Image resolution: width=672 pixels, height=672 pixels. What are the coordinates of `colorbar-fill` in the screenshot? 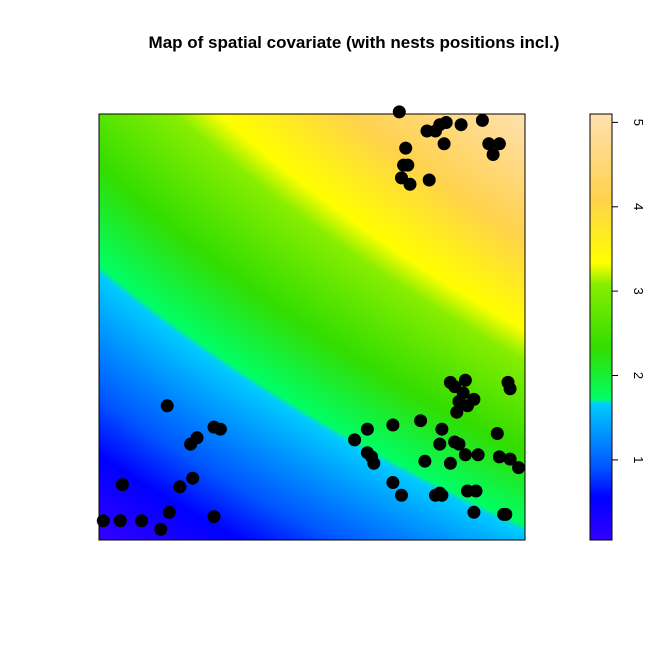 It's located at (601, 327).